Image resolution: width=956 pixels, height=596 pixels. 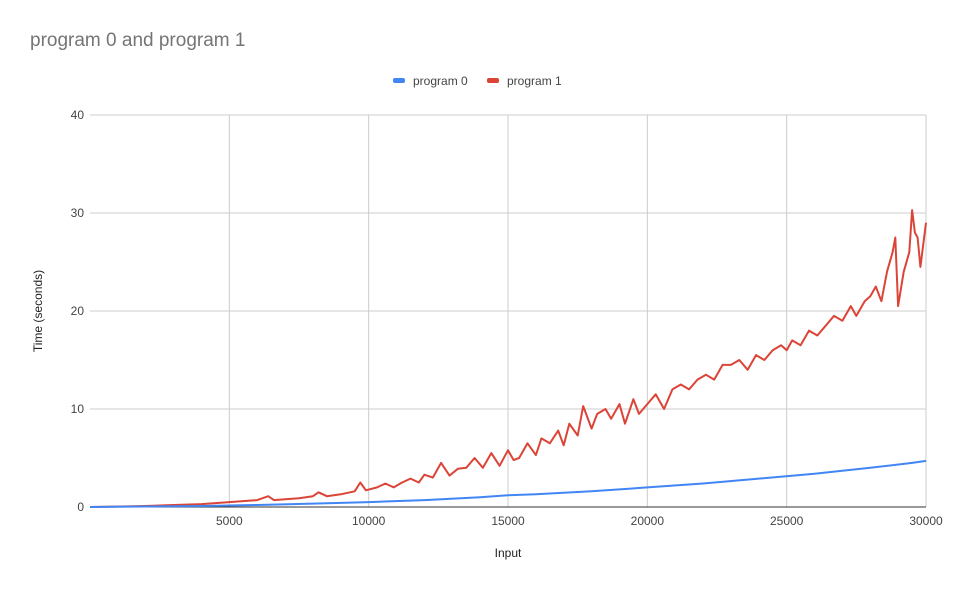 What do you see at coordinates (229, 521) in the screenshot?
I see `x-tick-label: 5000` at bounding box center [229, 521].